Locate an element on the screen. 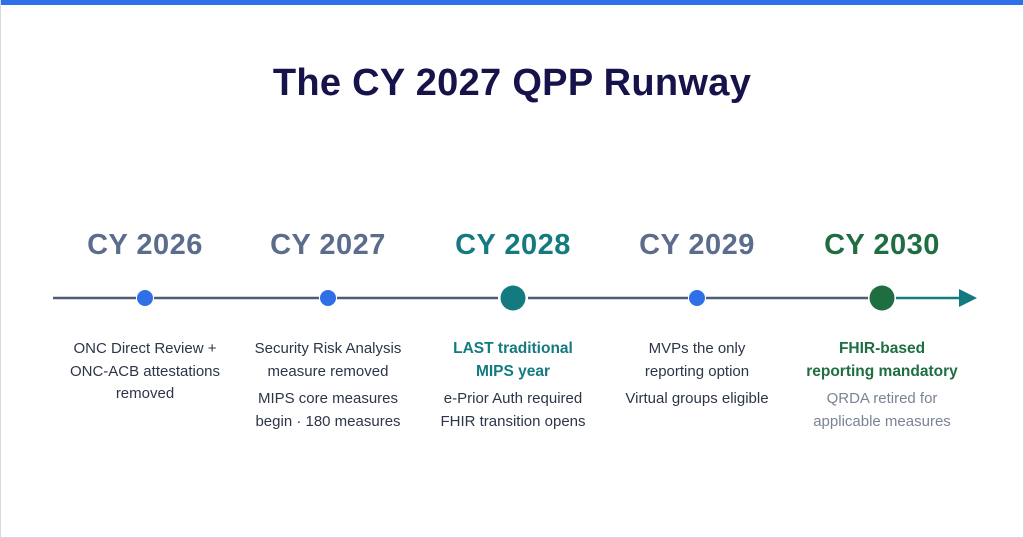 This screenshot has height=538, width=1024. desc-emphasis: LAST traditional is located at coordinates (513, 348).